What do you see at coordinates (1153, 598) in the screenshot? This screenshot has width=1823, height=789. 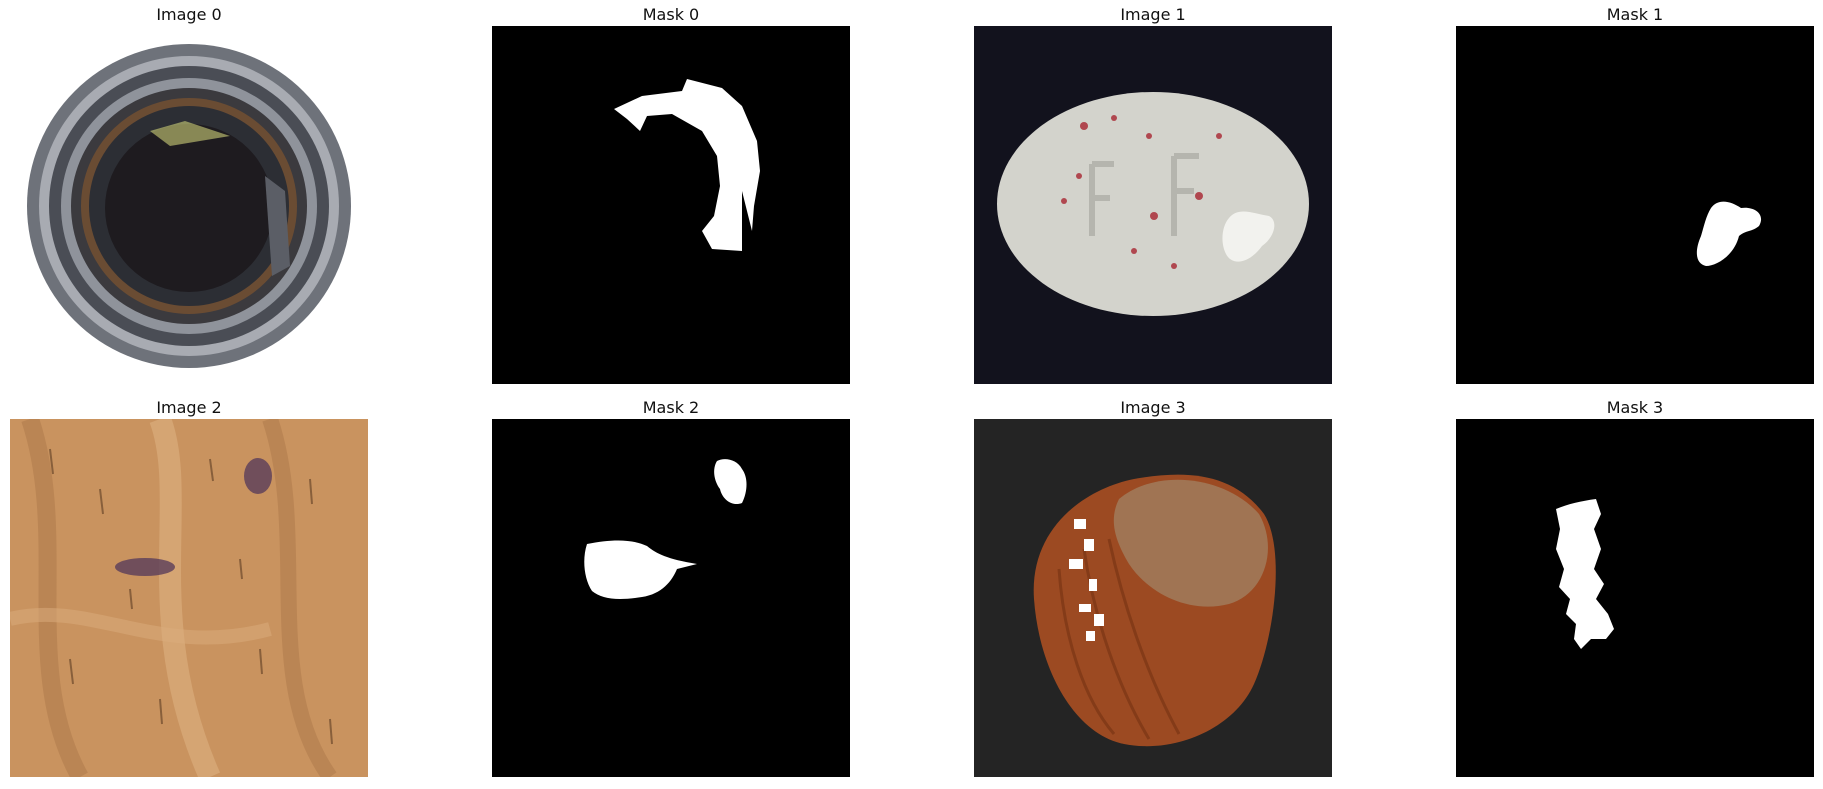 I see `hazelnut-photo` at bounding box center [1153, 598].